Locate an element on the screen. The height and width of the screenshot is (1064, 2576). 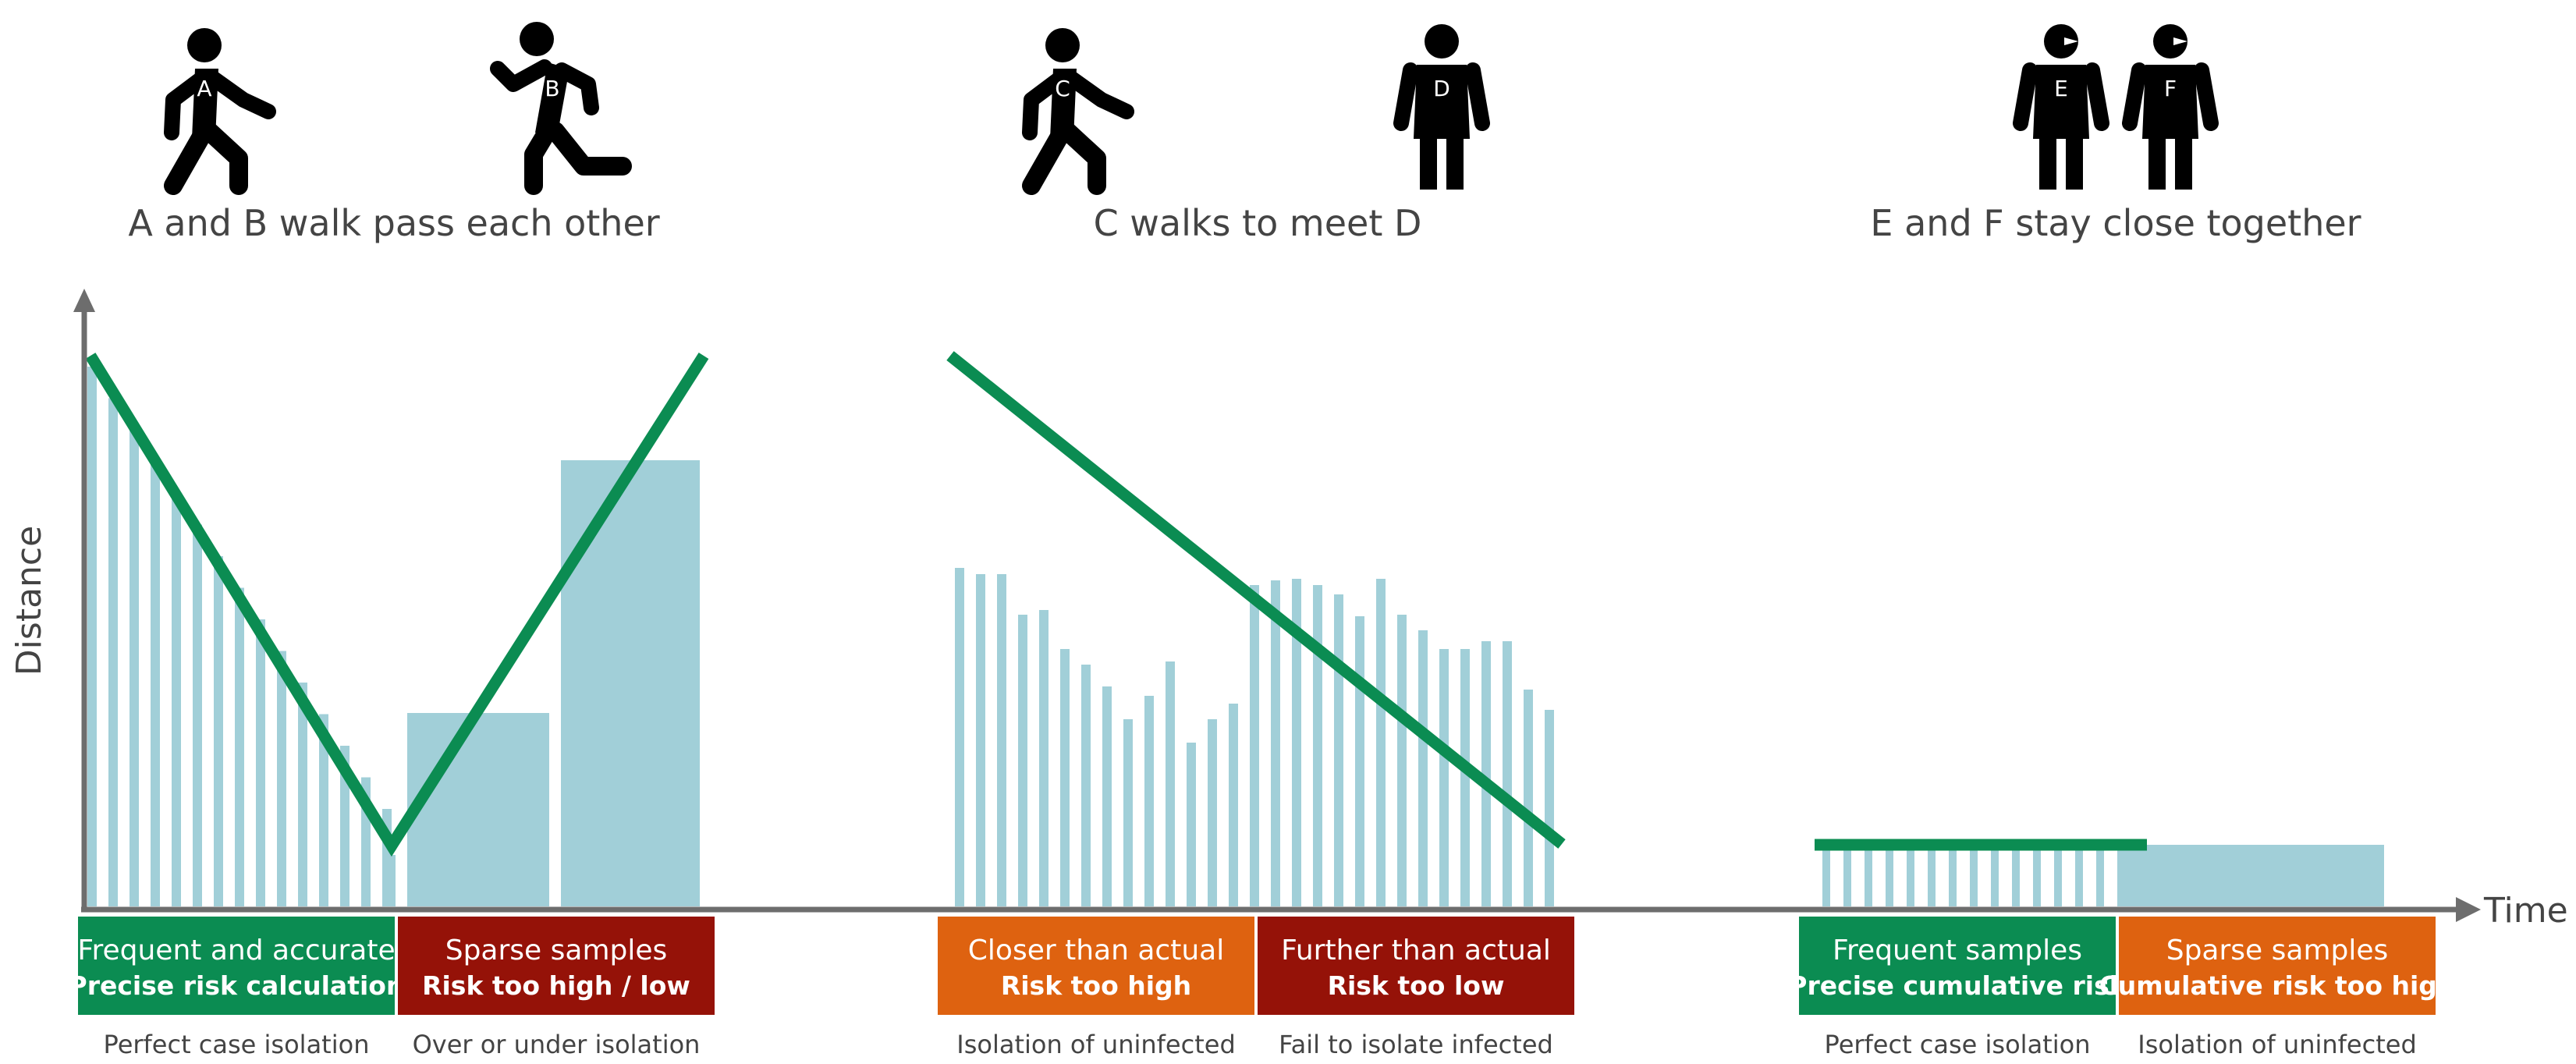
outcome-subtitle: Risk too low is located at coordinates (1416, 985).